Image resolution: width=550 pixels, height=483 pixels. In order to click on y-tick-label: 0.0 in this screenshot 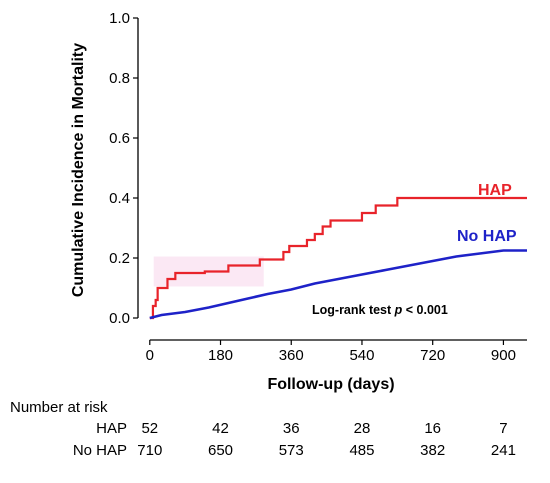, I will do `click(119, 318)`.